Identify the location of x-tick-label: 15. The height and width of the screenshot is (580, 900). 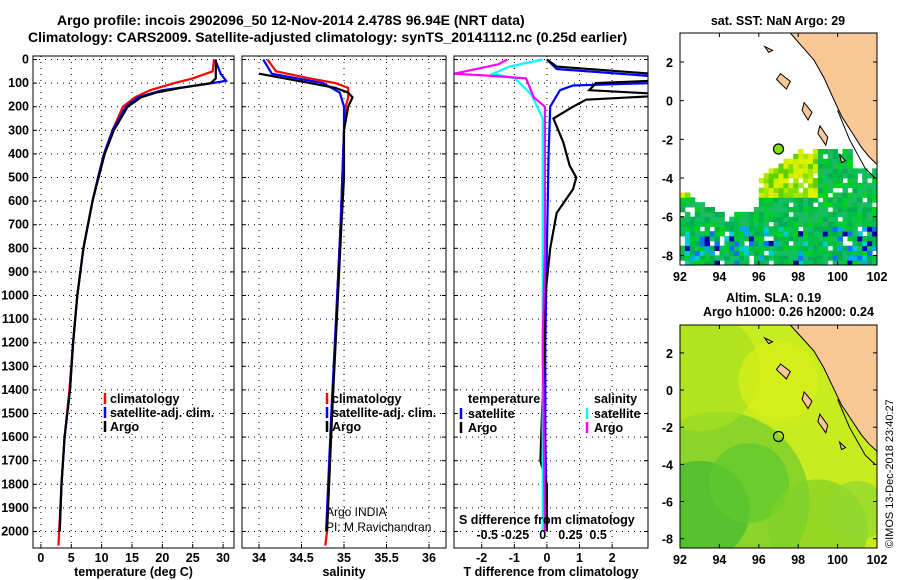
(132, 558).